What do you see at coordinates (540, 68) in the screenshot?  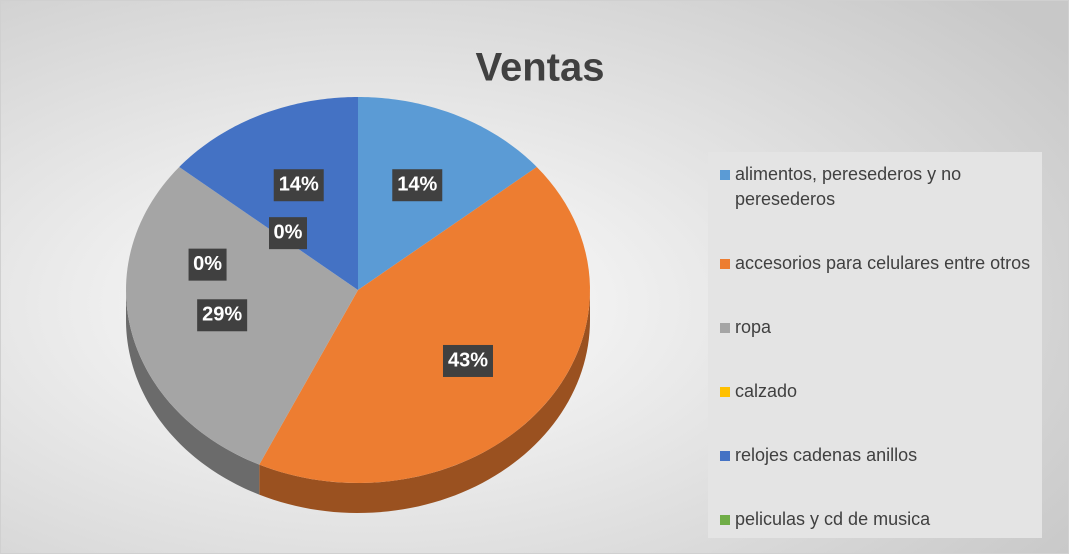 I see `chart-title: Ventas` at bounding box center [540, 68].